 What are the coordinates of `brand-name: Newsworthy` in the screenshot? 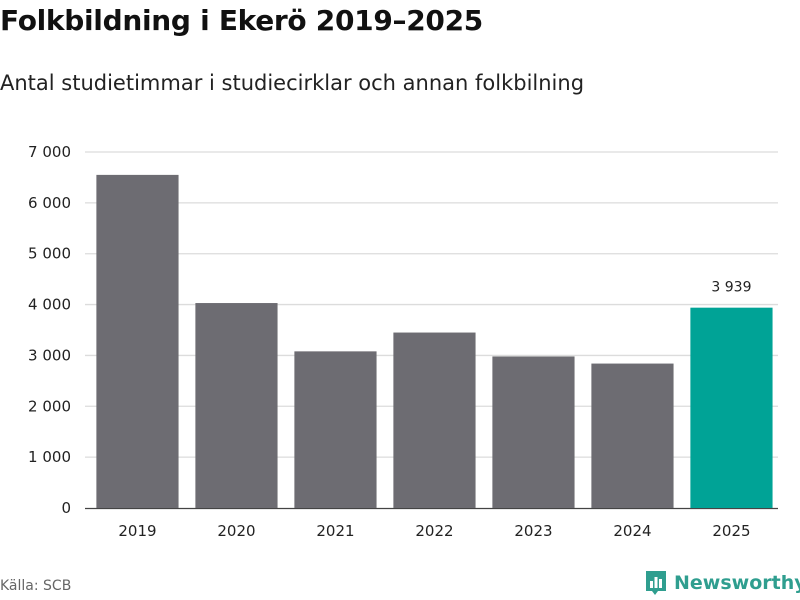 It's located at (737, 583).